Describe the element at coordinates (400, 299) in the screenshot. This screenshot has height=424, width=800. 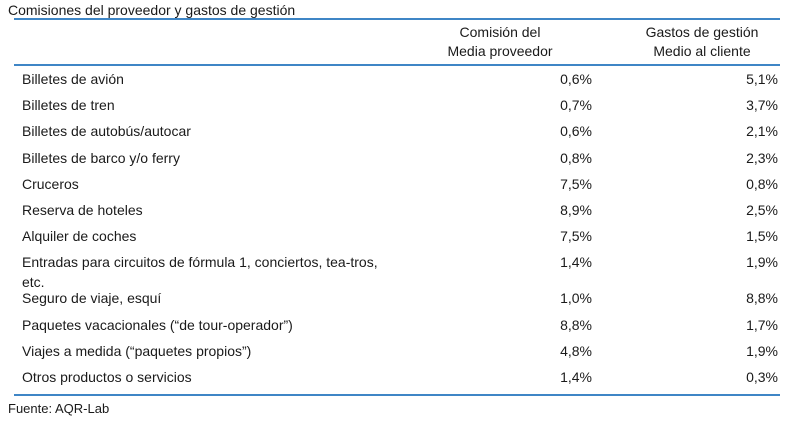
I see `table-row: Seguro de viaje, esquí 1,0% 8,8%` at that location.